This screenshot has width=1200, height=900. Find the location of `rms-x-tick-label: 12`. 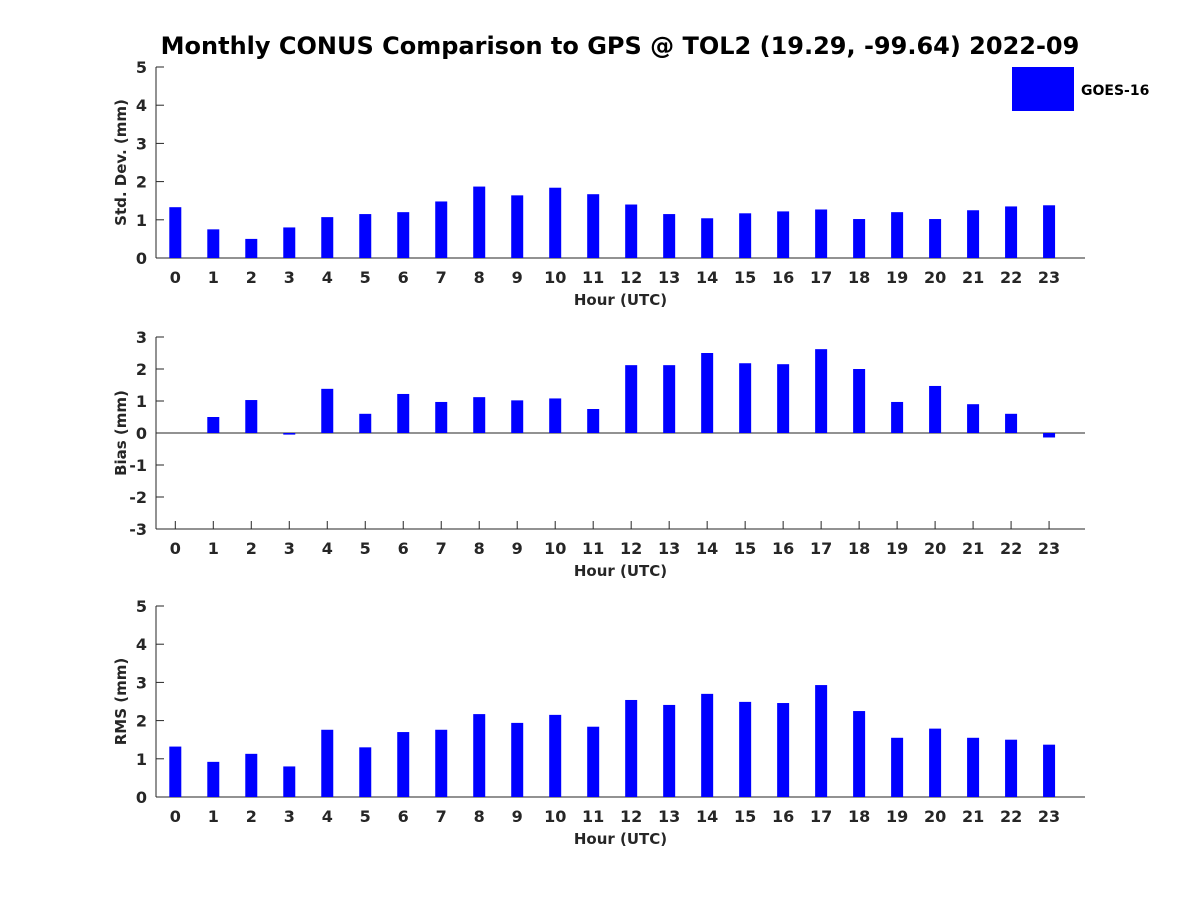

rms-x-tick-label: 12 is located at coordinates (631, 816).